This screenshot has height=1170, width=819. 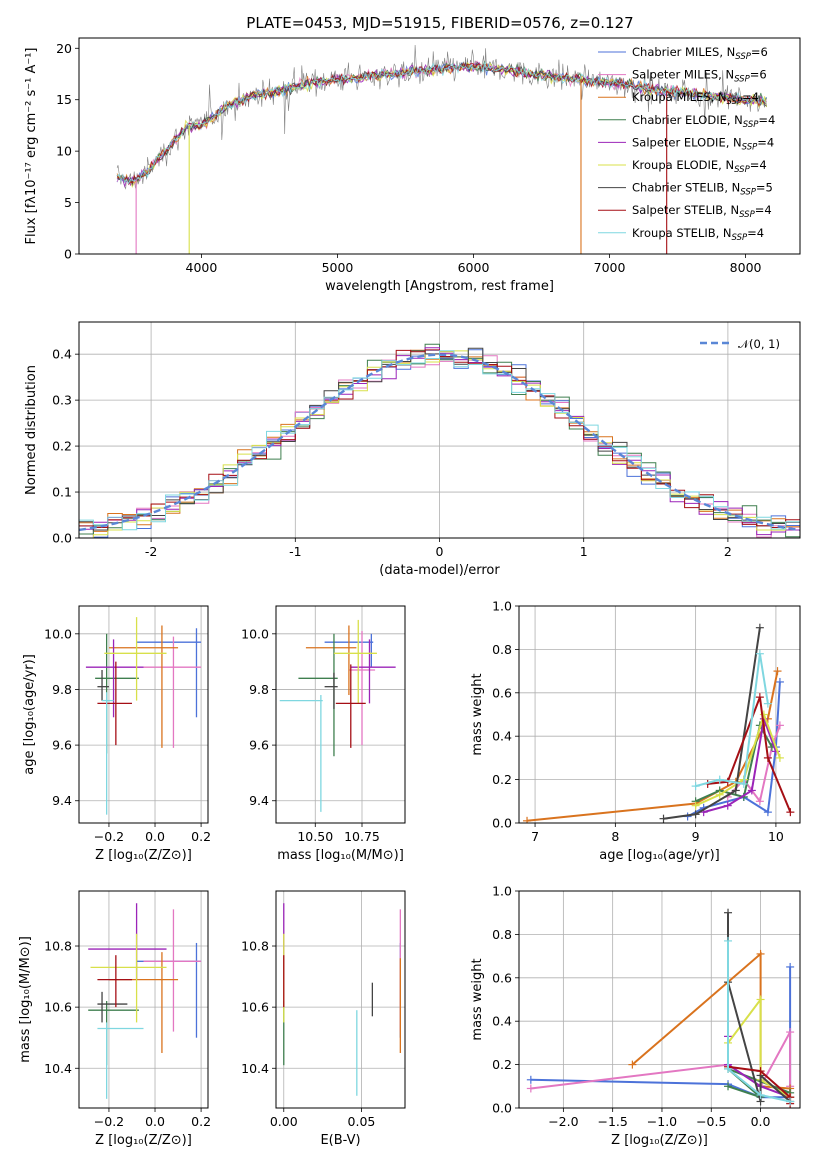 I want to click on x-tick-label: −0.5, so click(x=711, y=1121).